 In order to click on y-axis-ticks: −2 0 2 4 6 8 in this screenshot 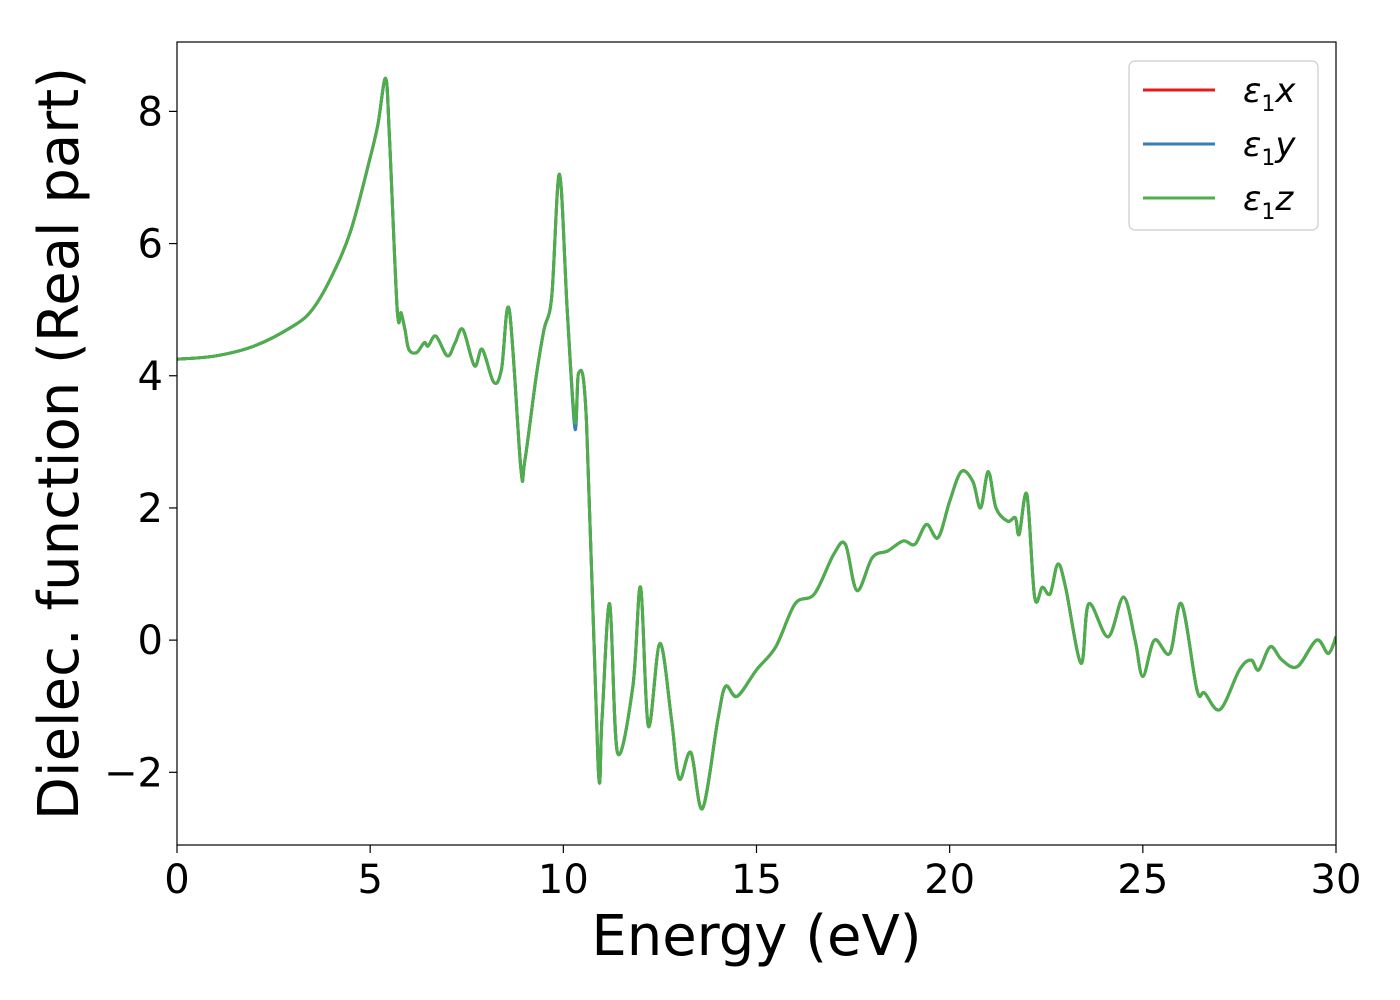, I will do `click(140, 442)`.